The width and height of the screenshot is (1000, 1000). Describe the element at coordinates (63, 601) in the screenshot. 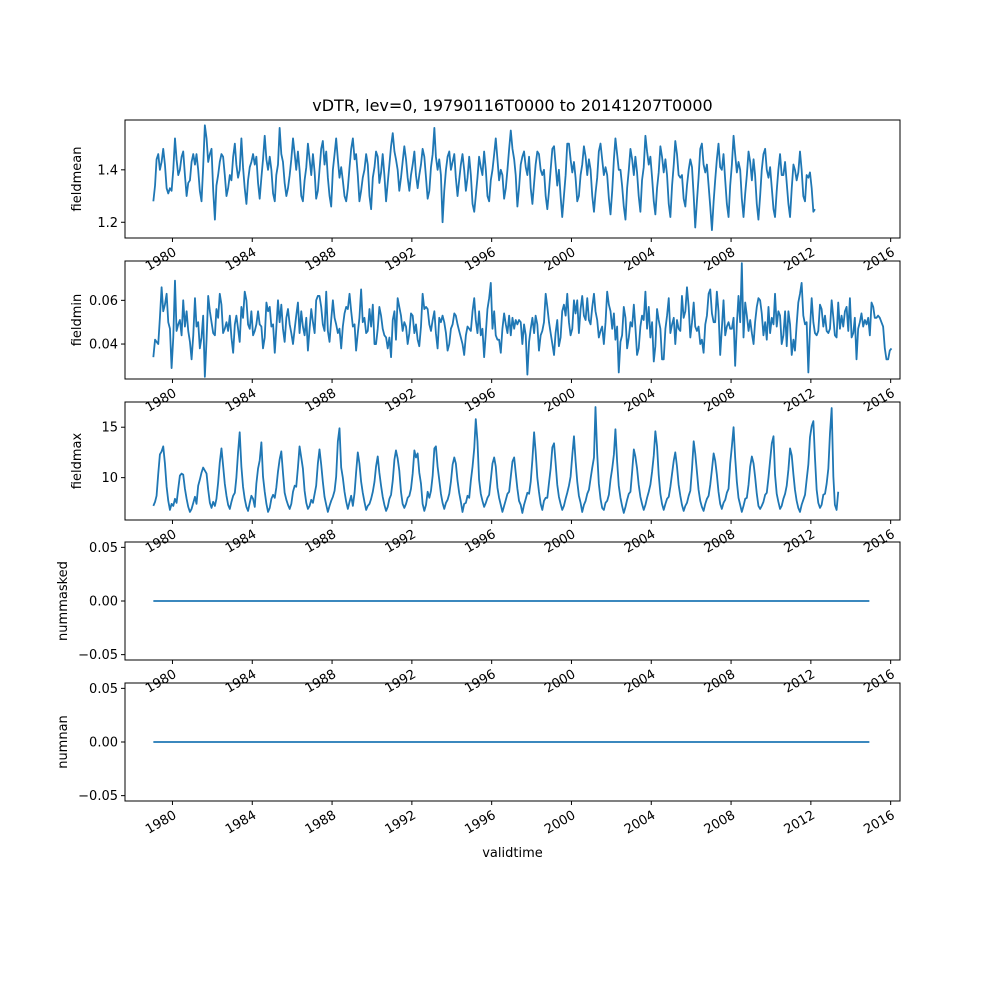

I see `y-axis-label: nummasked` at that location.